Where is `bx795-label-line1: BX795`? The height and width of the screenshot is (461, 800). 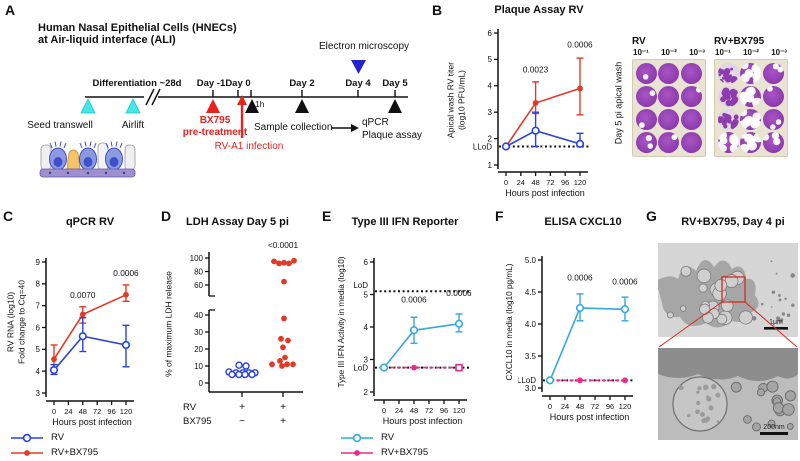
bx795-label-line1: BX795 is located at coordinates (215, 120).